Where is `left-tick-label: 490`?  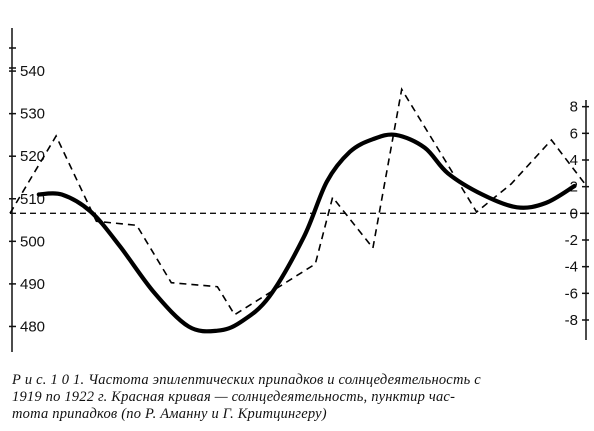
left-tick-label: 490 is located at coordinates (32, 284).